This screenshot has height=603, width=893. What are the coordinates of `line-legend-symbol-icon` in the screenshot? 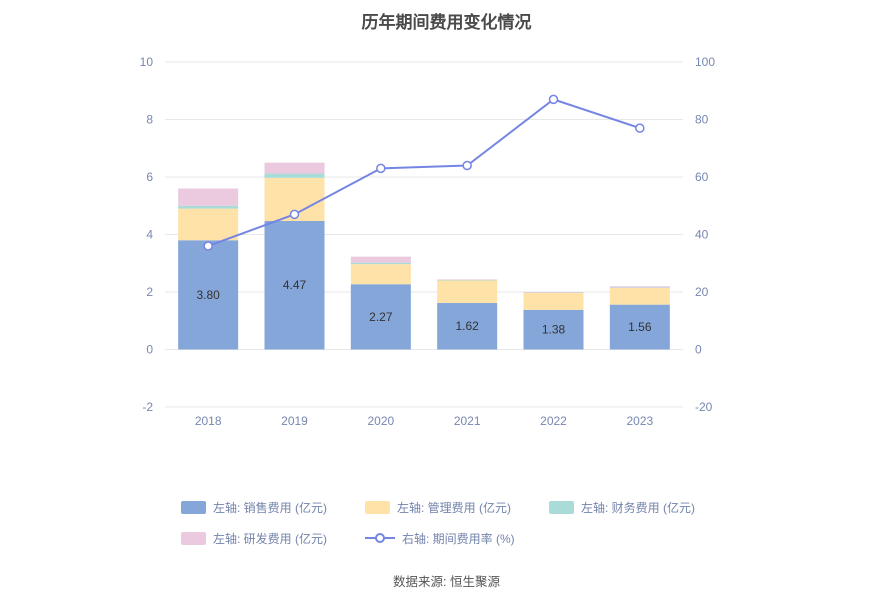 It's located at (380, 538).